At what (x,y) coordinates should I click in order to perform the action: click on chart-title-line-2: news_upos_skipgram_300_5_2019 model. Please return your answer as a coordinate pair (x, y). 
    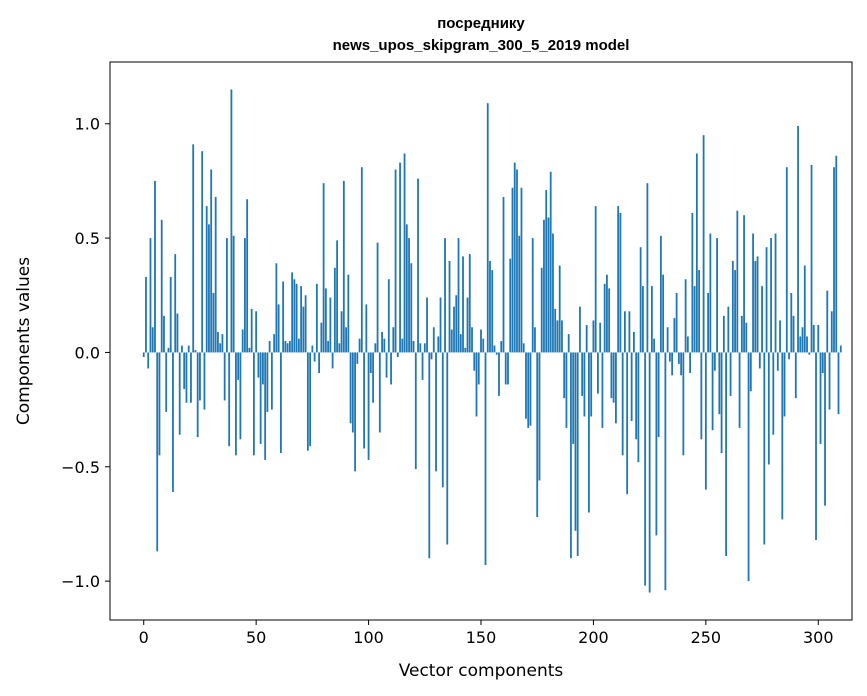
    Looking at the image, I should click on (481, 45).